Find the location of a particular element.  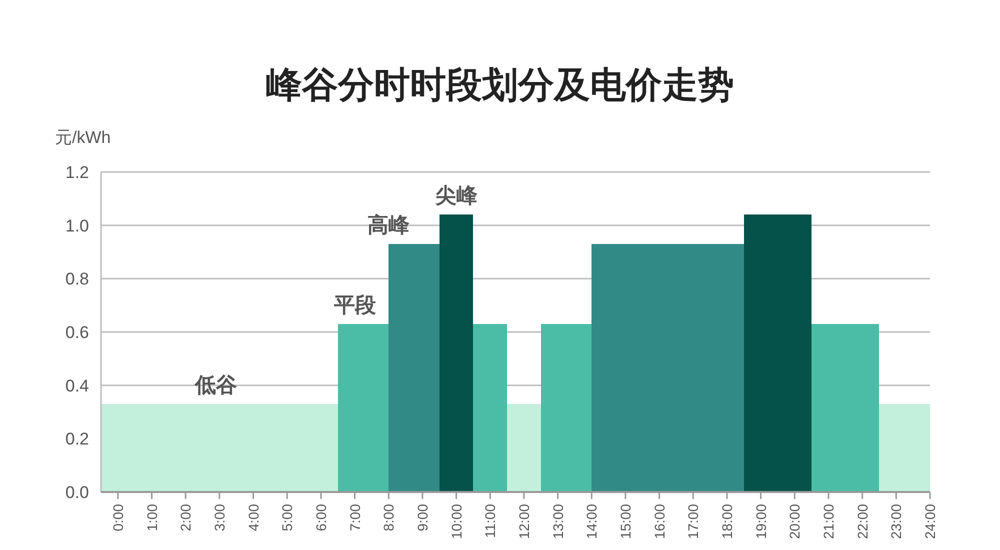

chart-title: 峰谷分时时段划分及电价走势 is located at coordinates (500, 84).